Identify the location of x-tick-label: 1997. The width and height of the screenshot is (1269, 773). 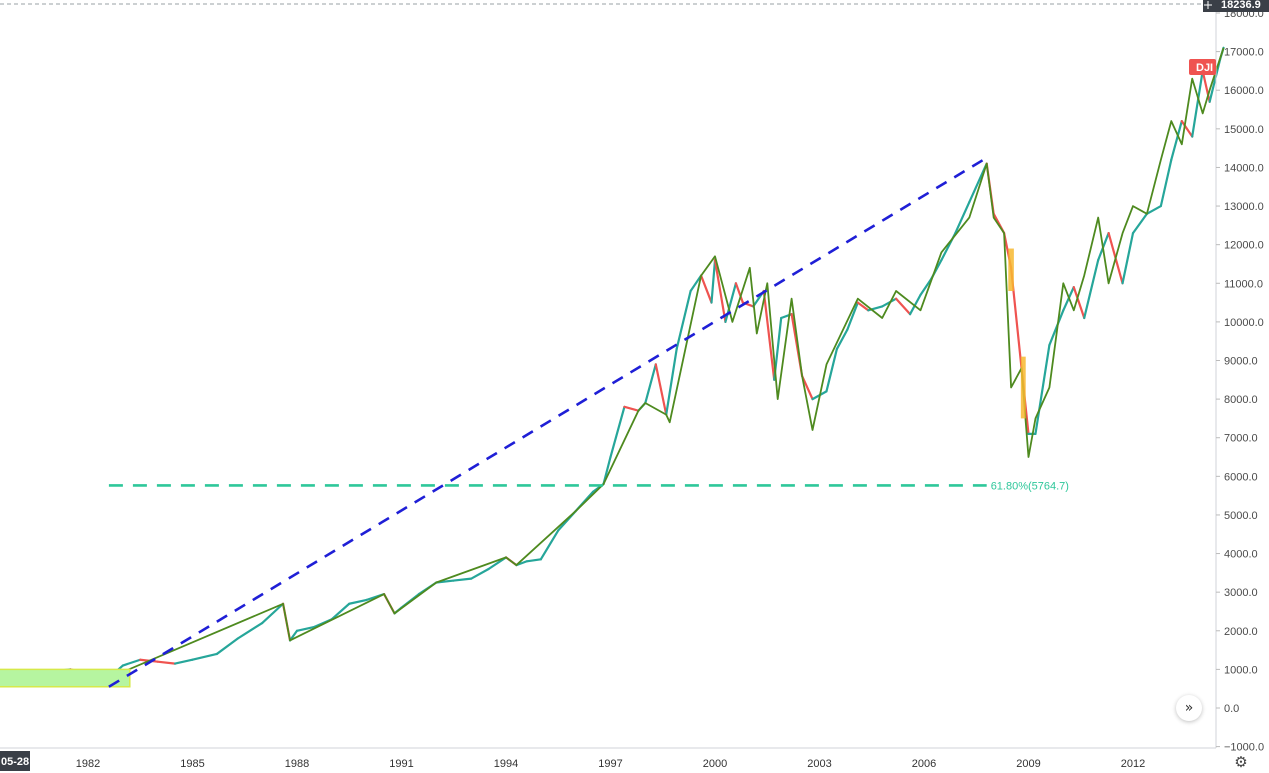
(610, 764).